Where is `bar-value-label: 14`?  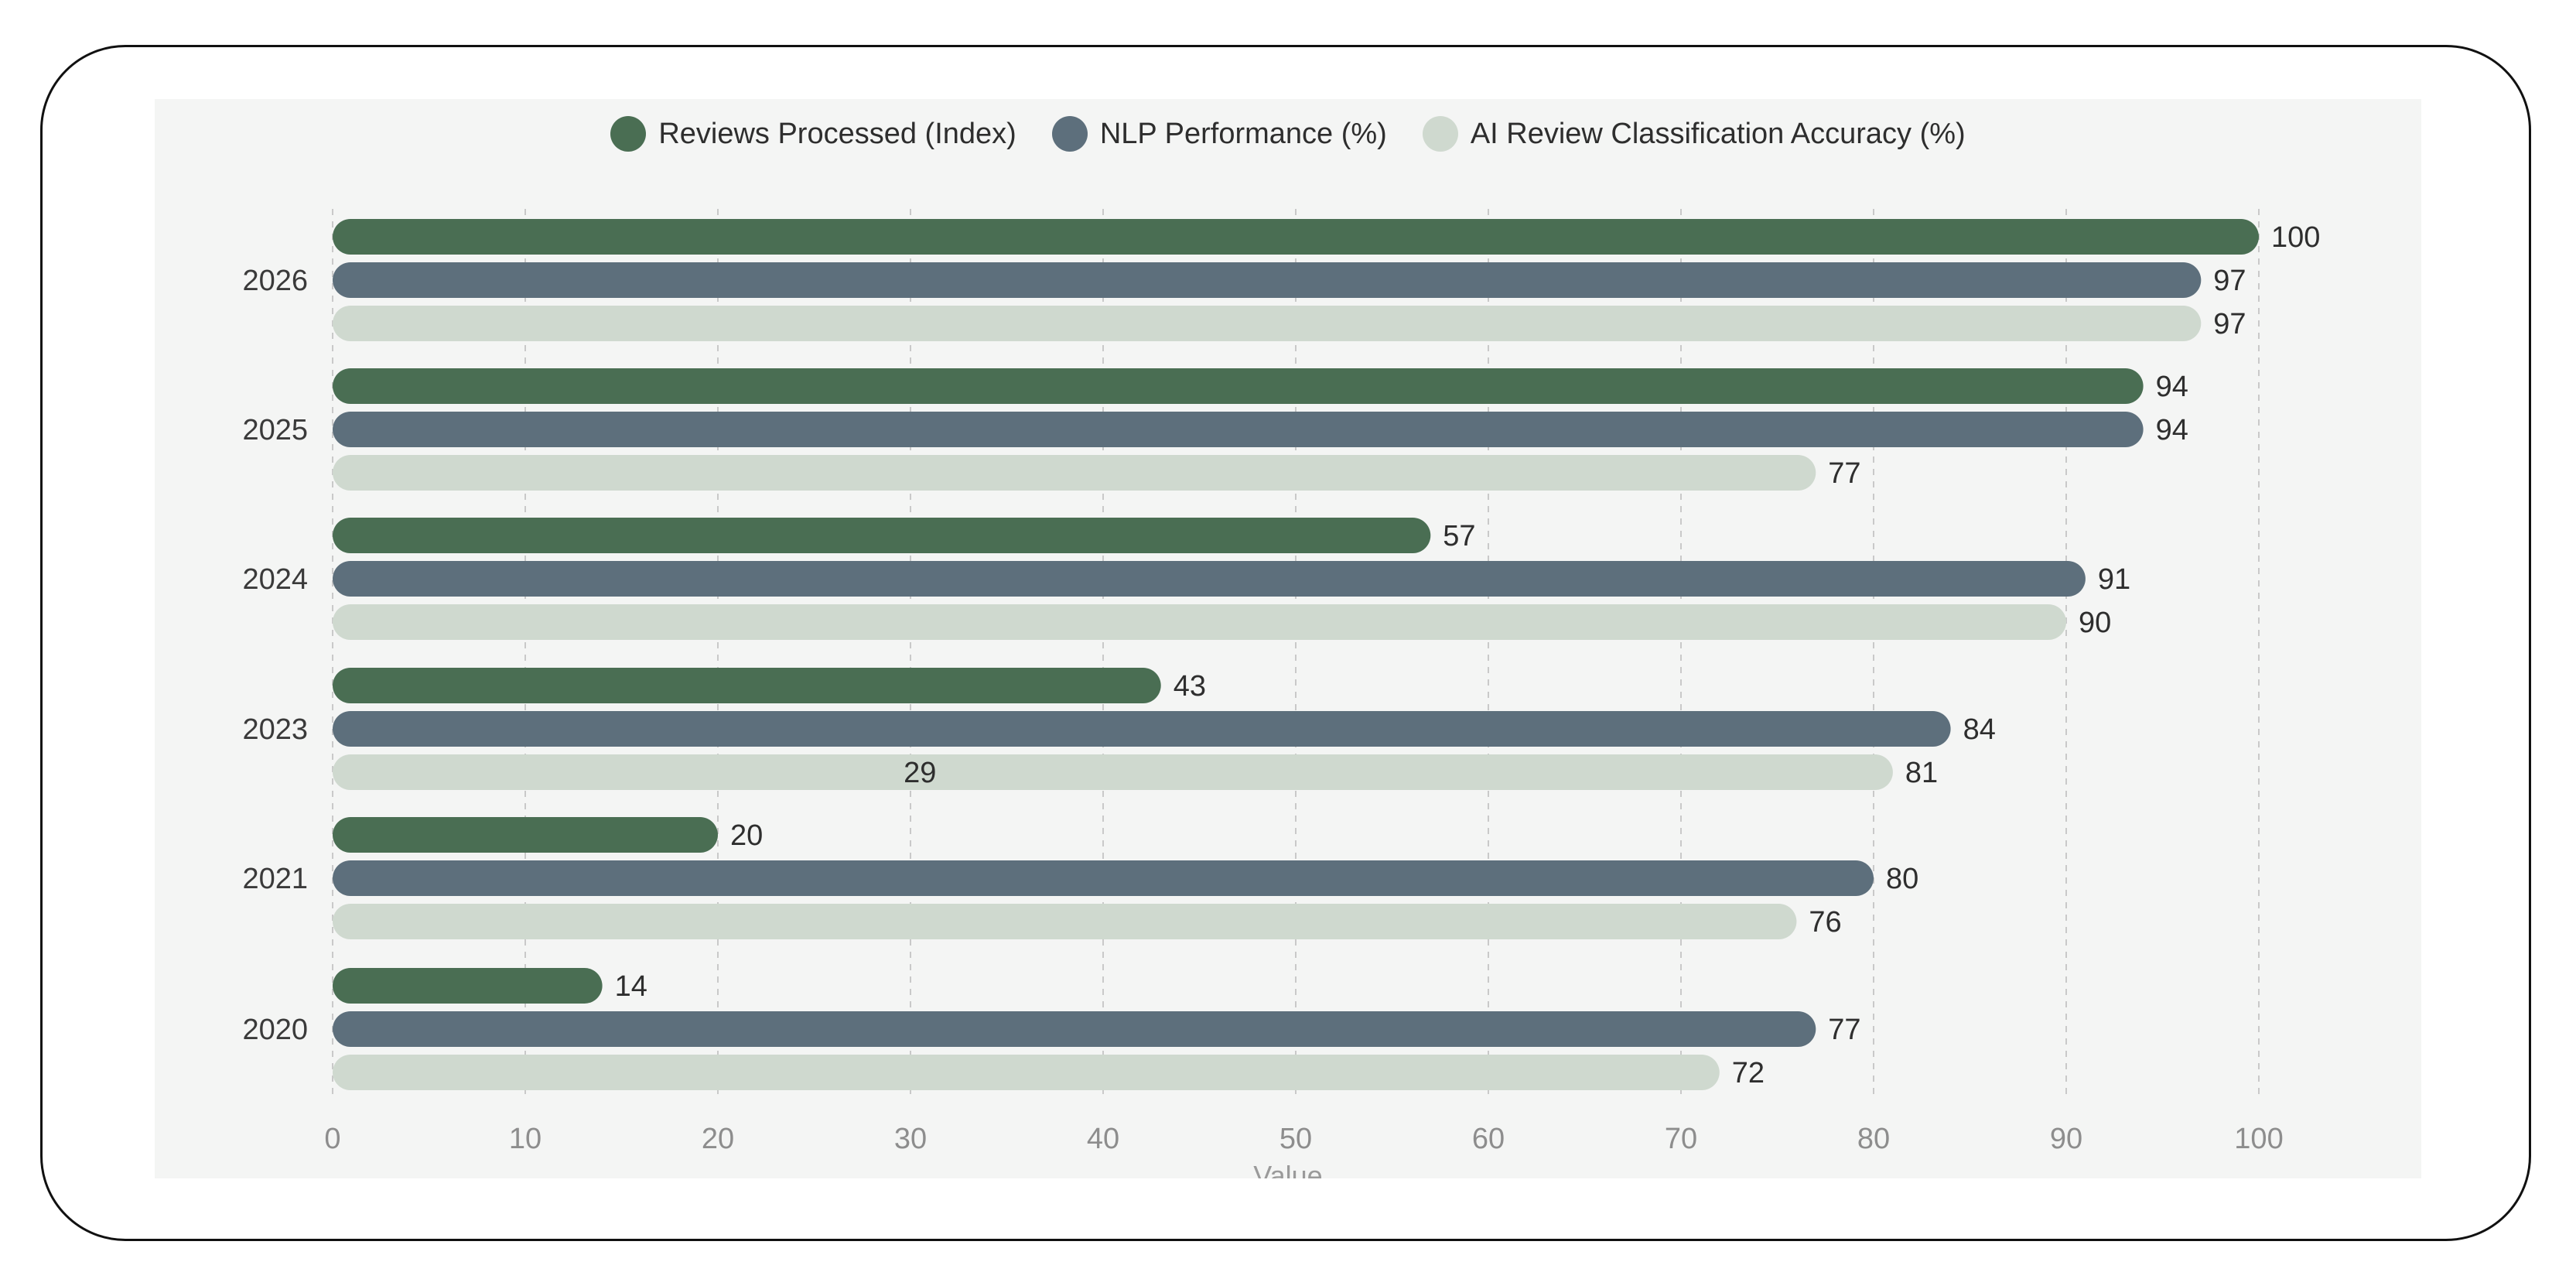
bar-value-label: 14 is located at coordinates (631, 986).